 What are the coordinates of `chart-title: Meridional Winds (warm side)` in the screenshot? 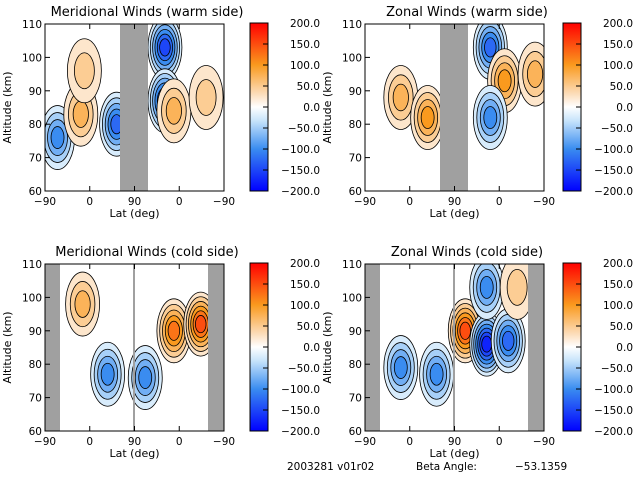 It's located at (147, 12).